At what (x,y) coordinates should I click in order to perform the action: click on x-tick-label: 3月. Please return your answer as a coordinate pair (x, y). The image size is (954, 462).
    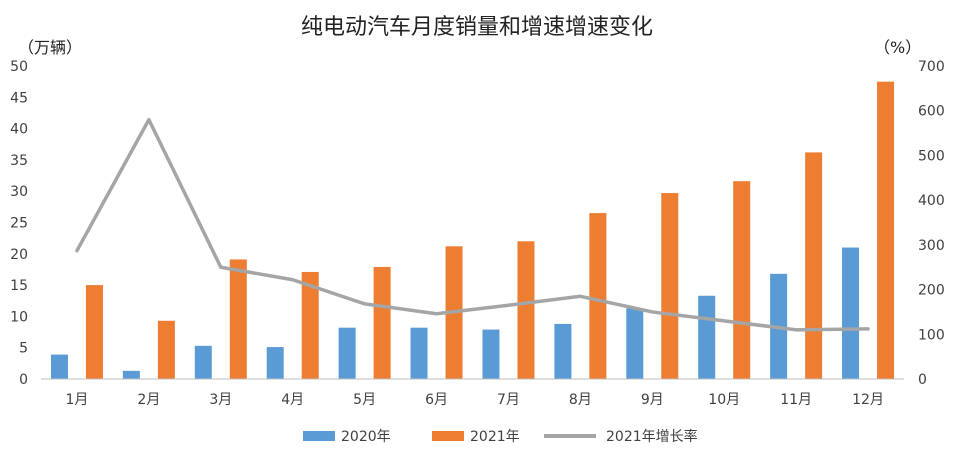
    Looking at the image, I should click on (220, 400).